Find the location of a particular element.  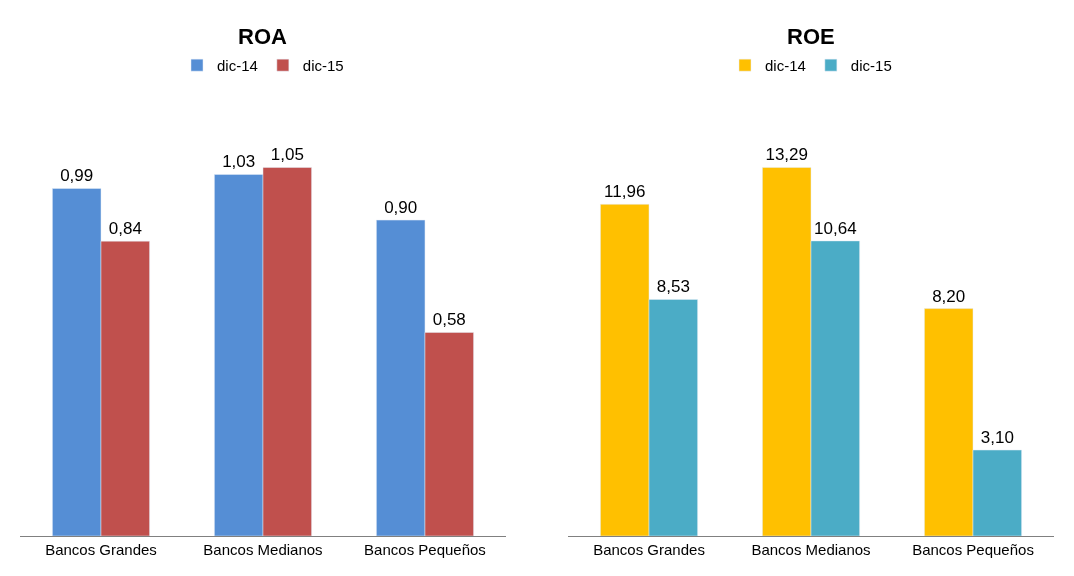

chart-title: ROA is located at coordinates (262, 36).